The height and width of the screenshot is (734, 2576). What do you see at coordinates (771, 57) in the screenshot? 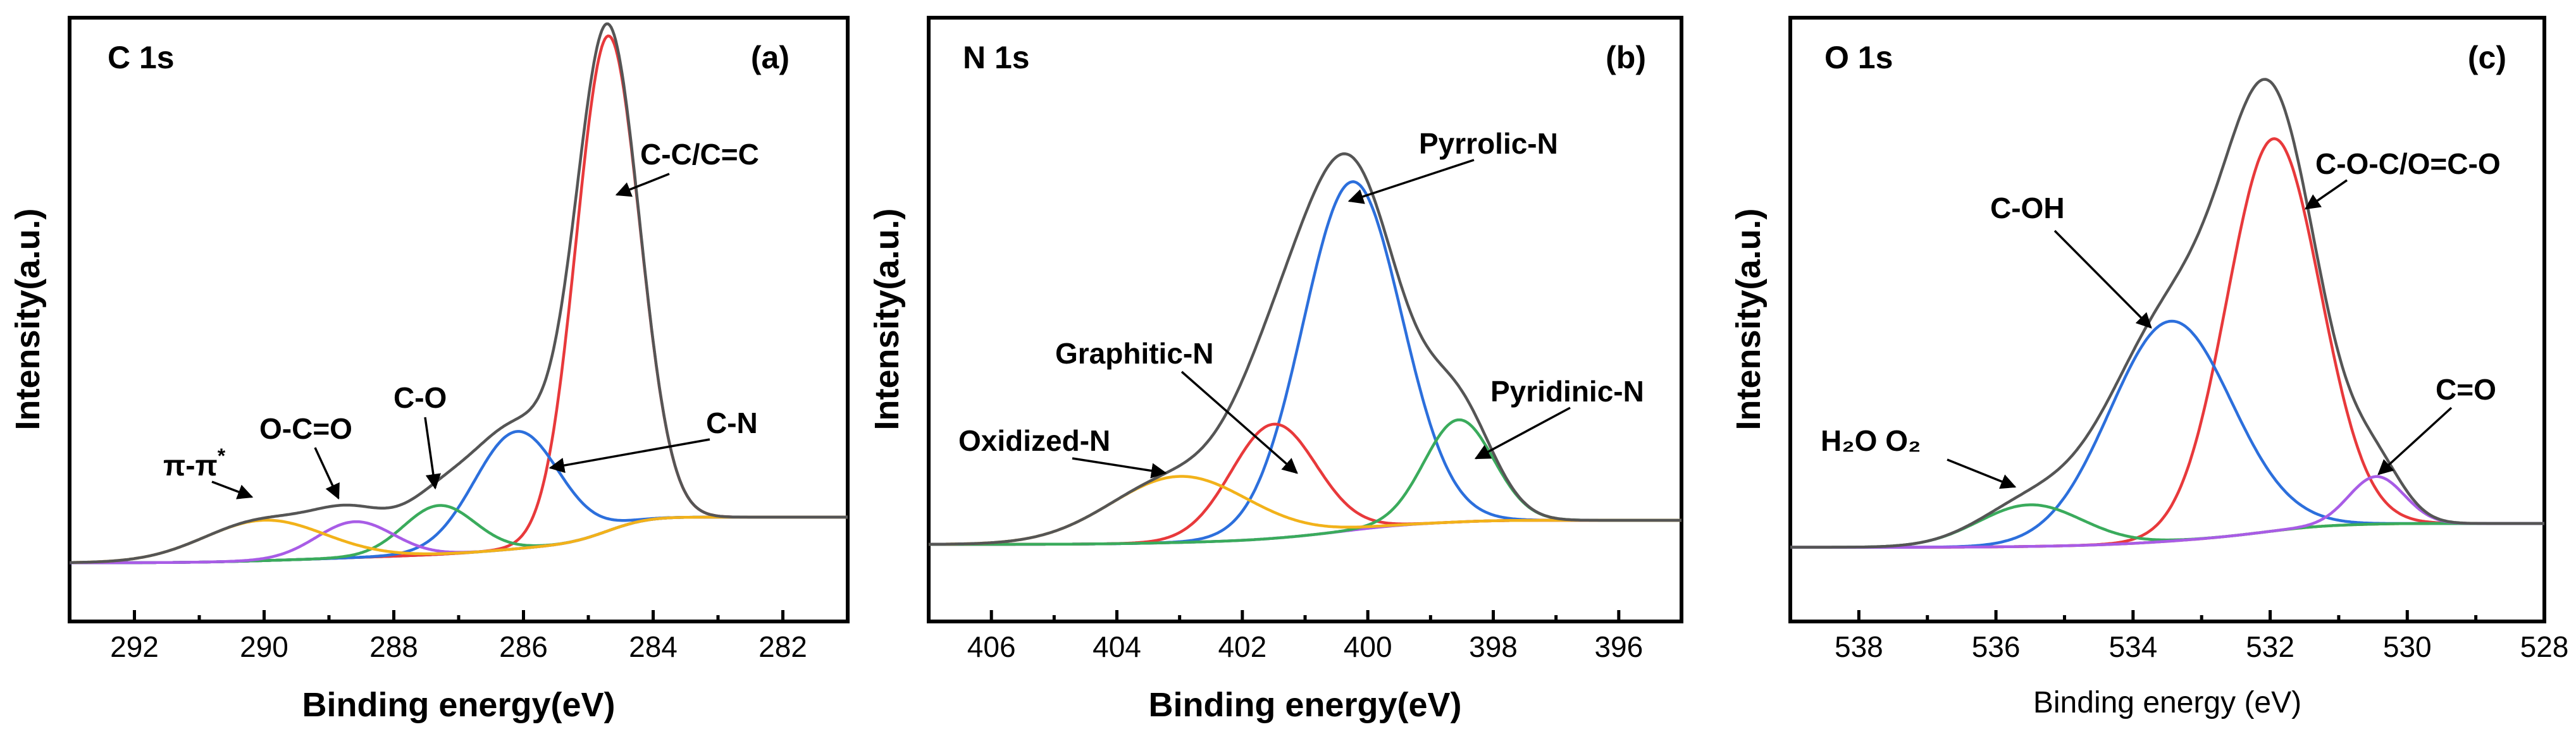
I see `panel-letter: (a)` at bounding box center [771, 57].